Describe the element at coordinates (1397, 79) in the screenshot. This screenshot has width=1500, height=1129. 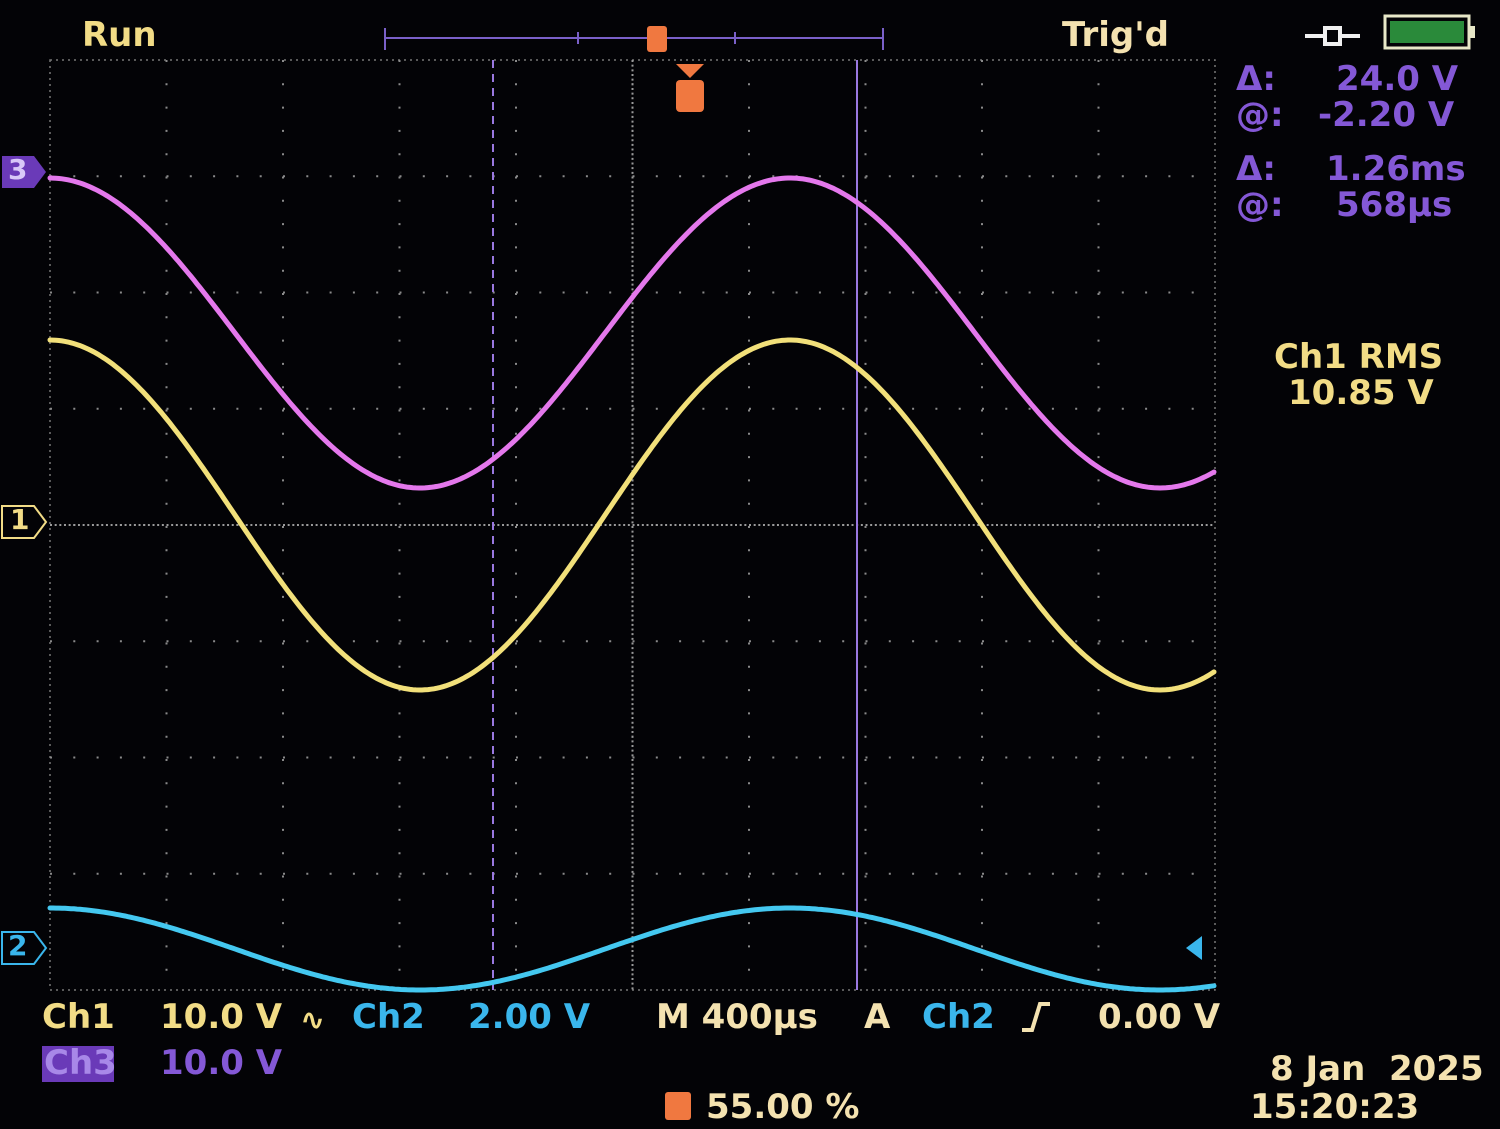
I see `cursor-value: 24.0 V` at that location.